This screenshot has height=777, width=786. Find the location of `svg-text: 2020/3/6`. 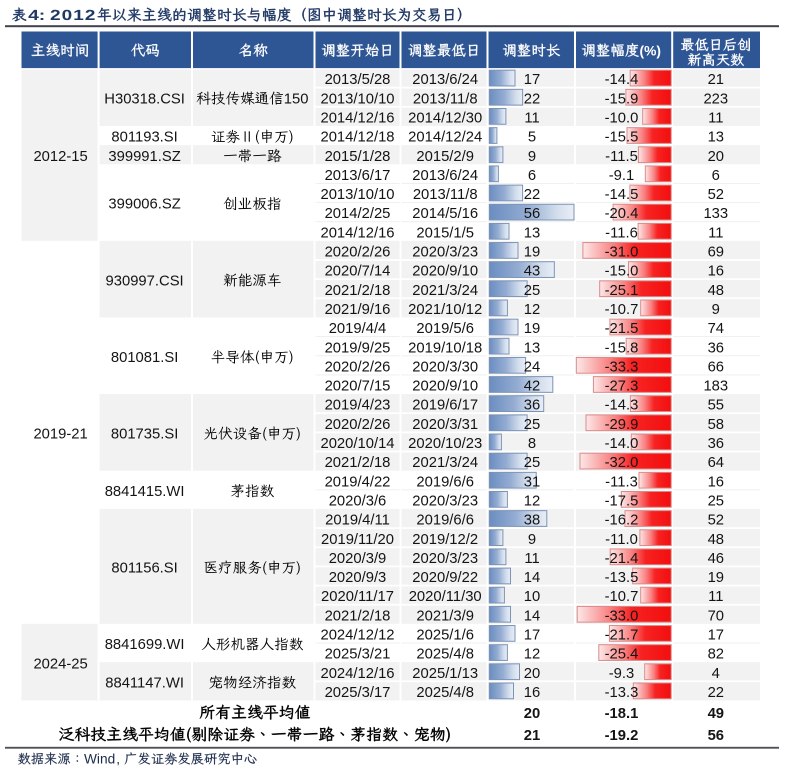

svg-text: 2020/3/6 is located at coordinates (358, 501).